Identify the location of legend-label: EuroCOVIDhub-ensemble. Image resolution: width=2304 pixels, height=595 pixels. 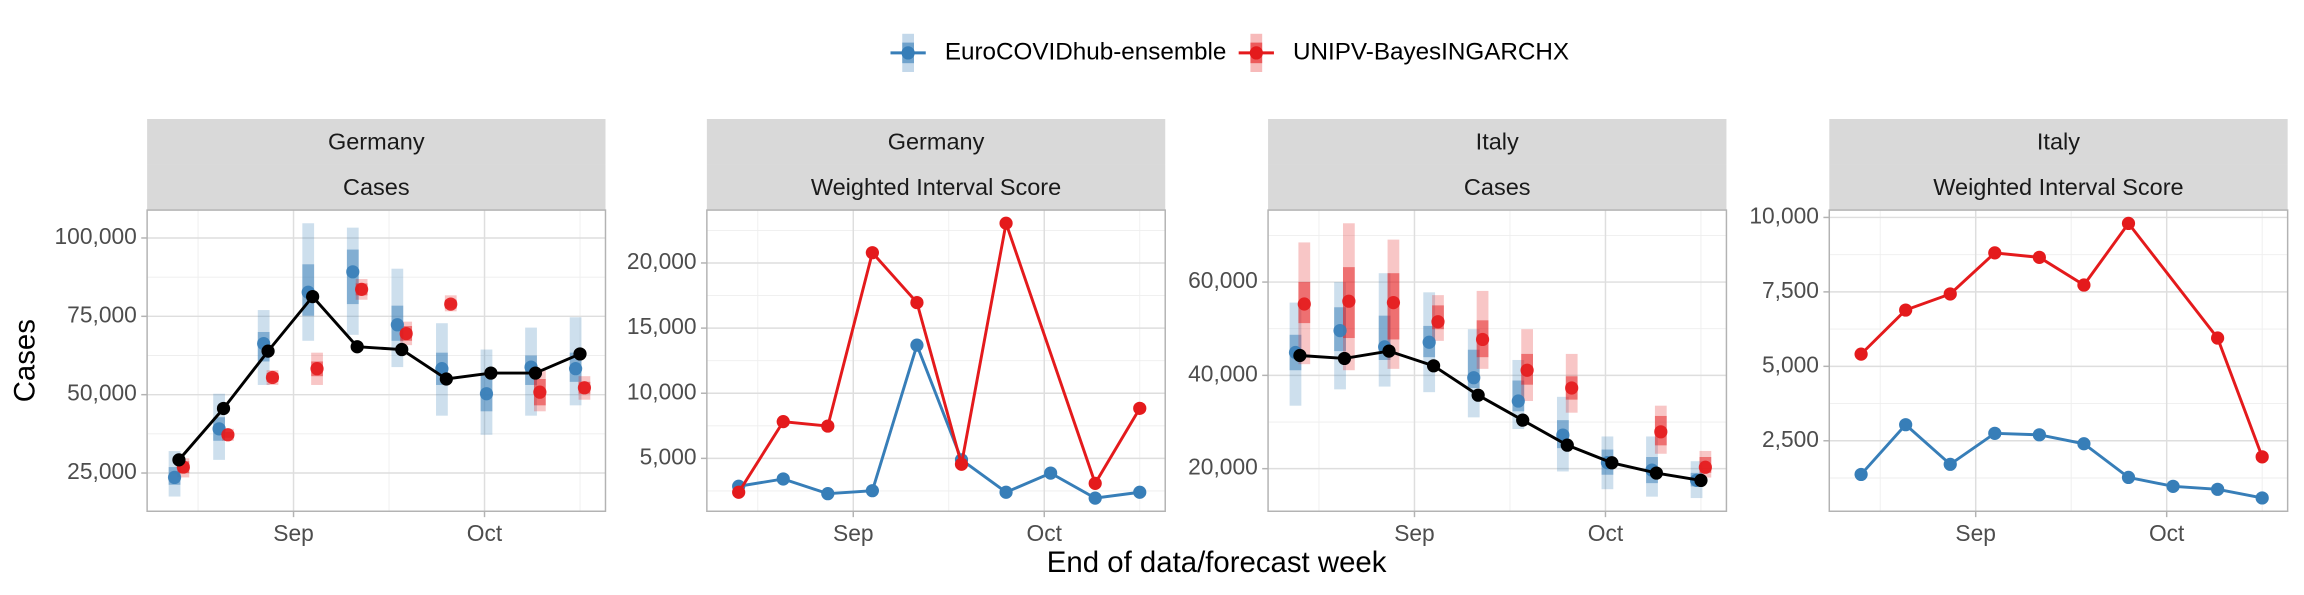
(1086, 51).